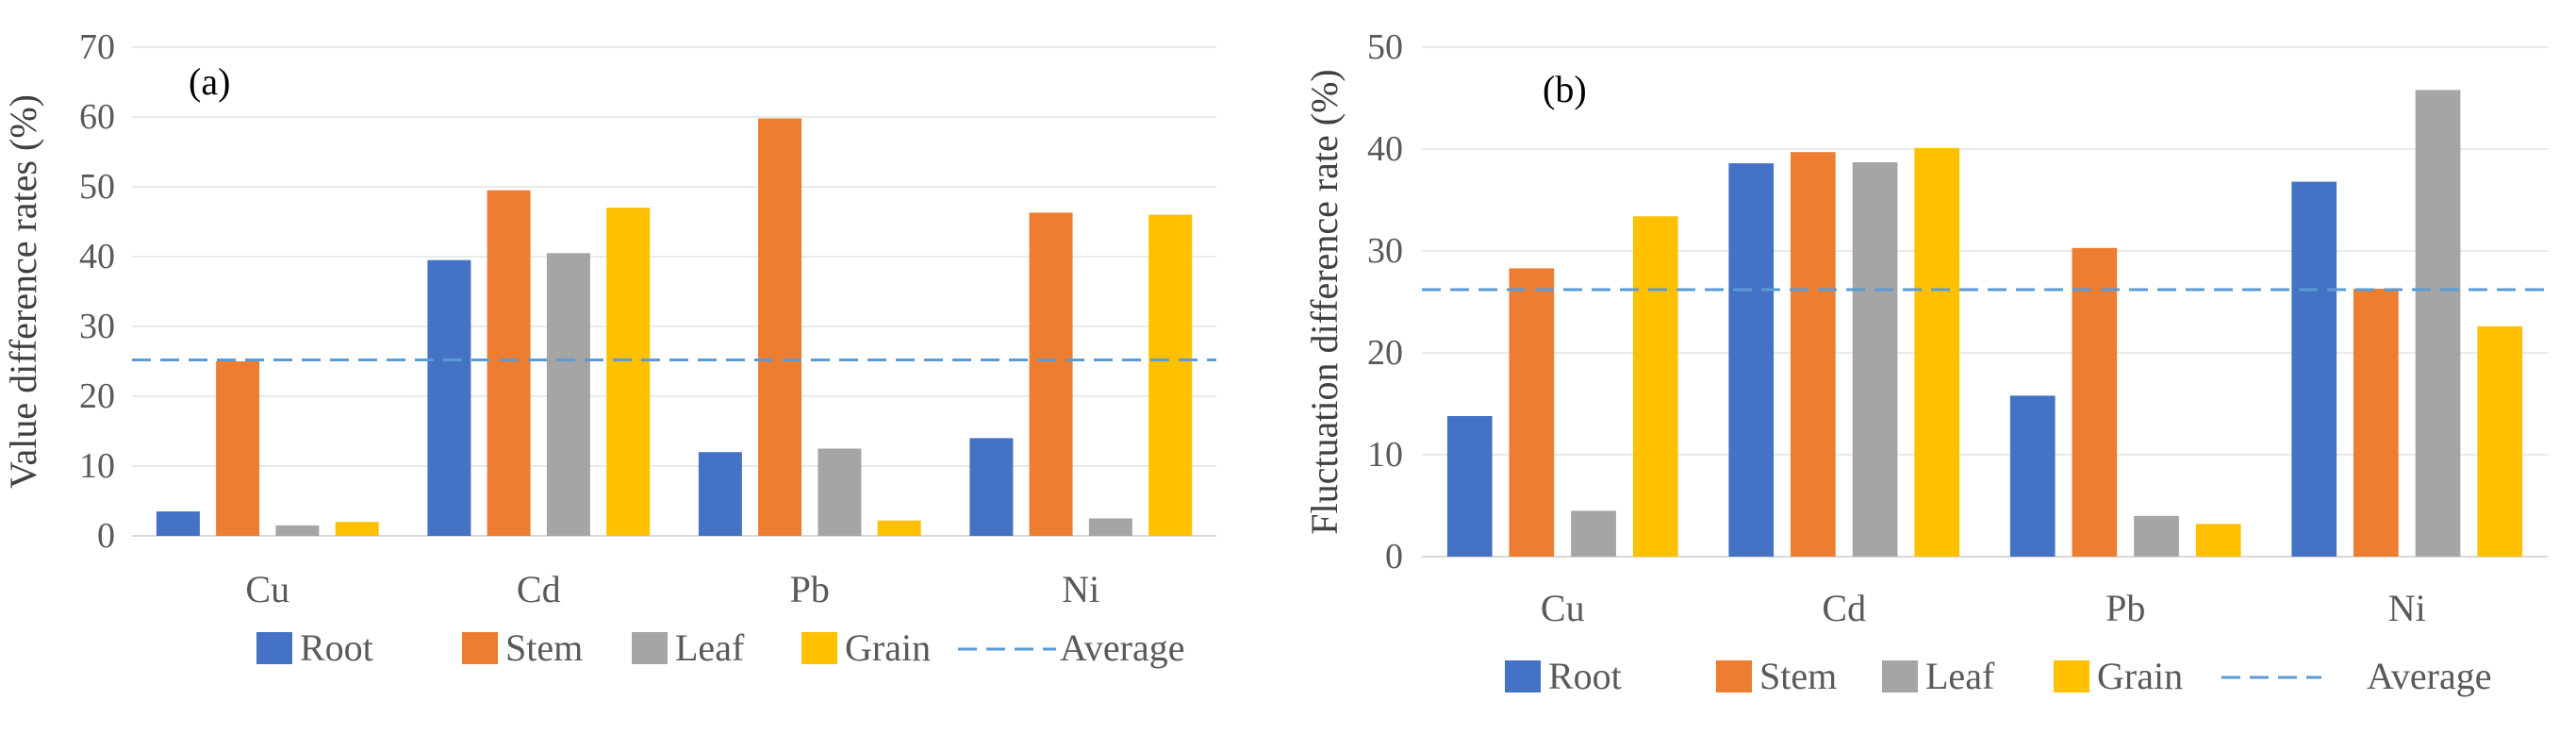 The image size is (2576, 734). I want to click on panel-label: (b), so click(1565, 89).